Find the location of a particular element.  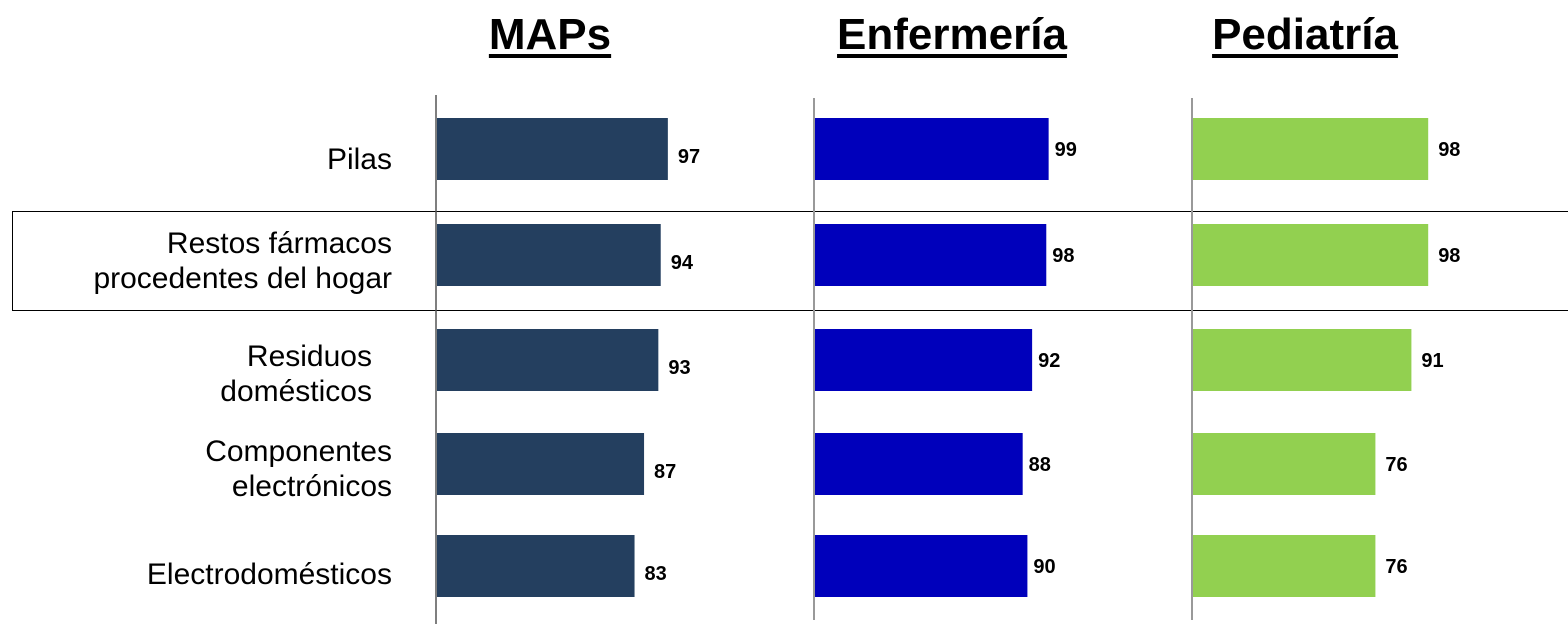

panel-title-enfermeria: Enfermería is located at coordinates (952, 34).